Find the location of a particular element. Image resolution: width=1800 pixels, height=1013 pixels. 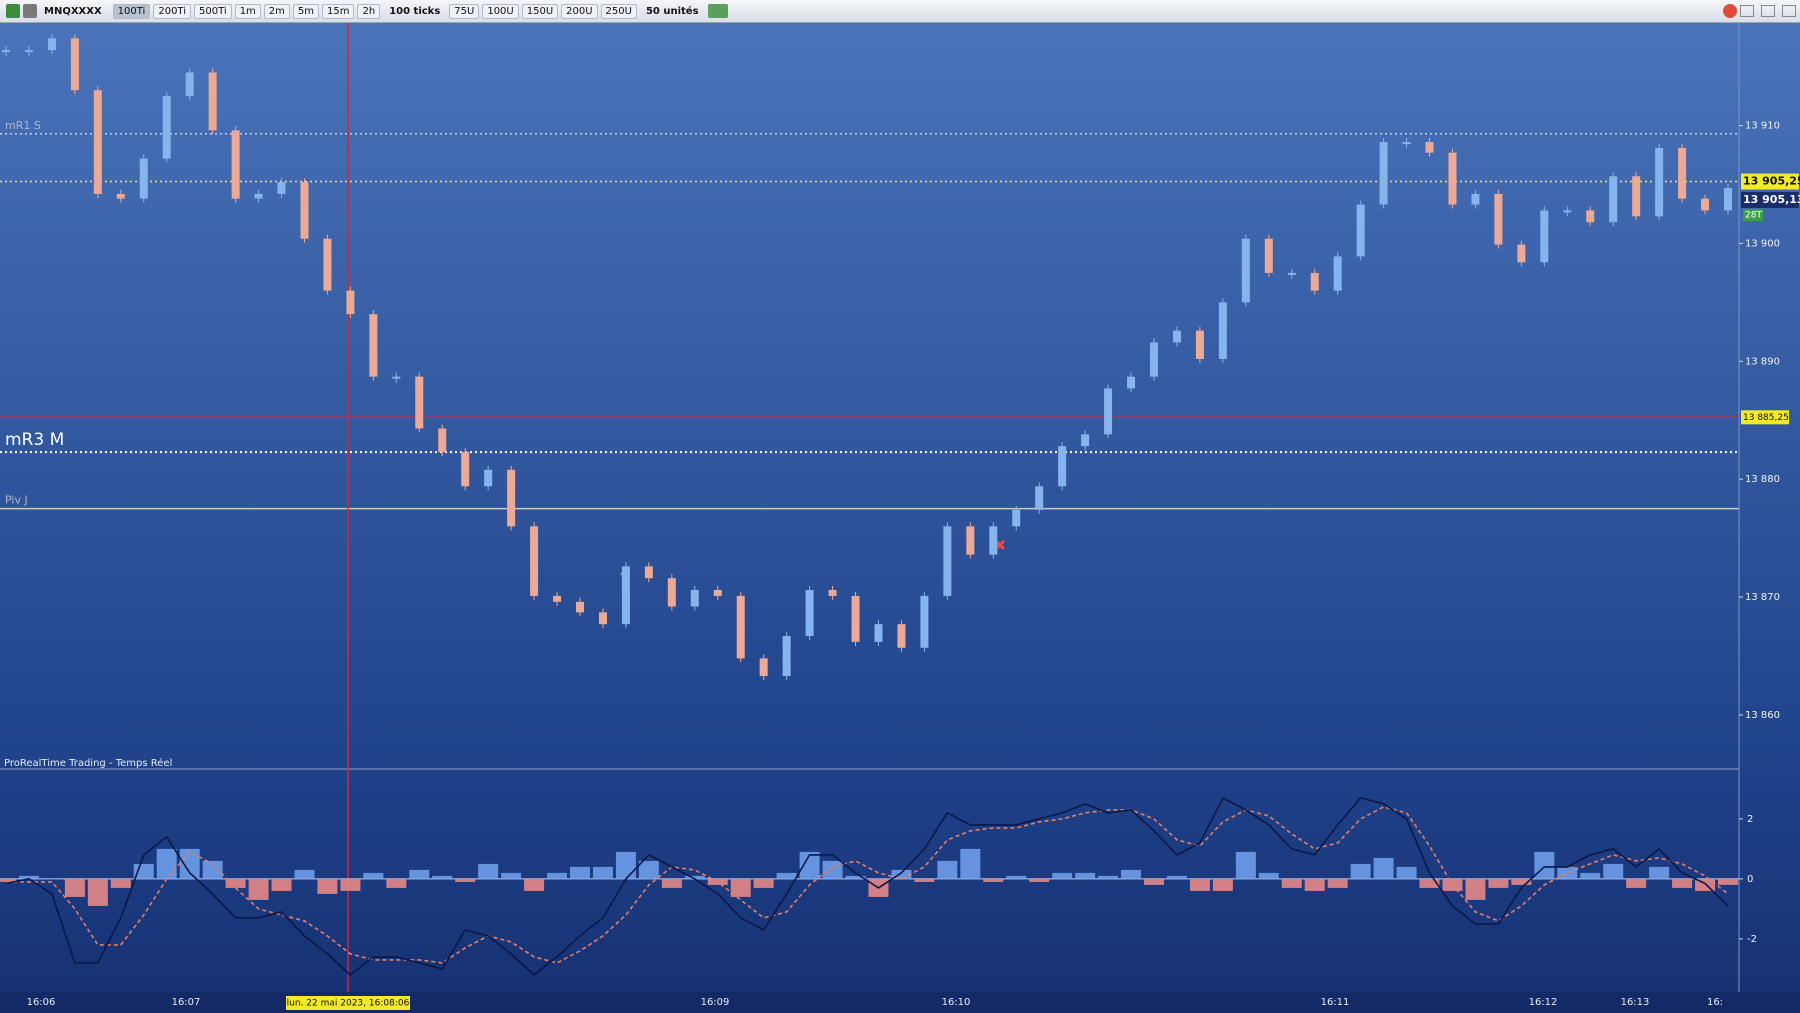

last-price-tag is located at coordinates (1770, 181).